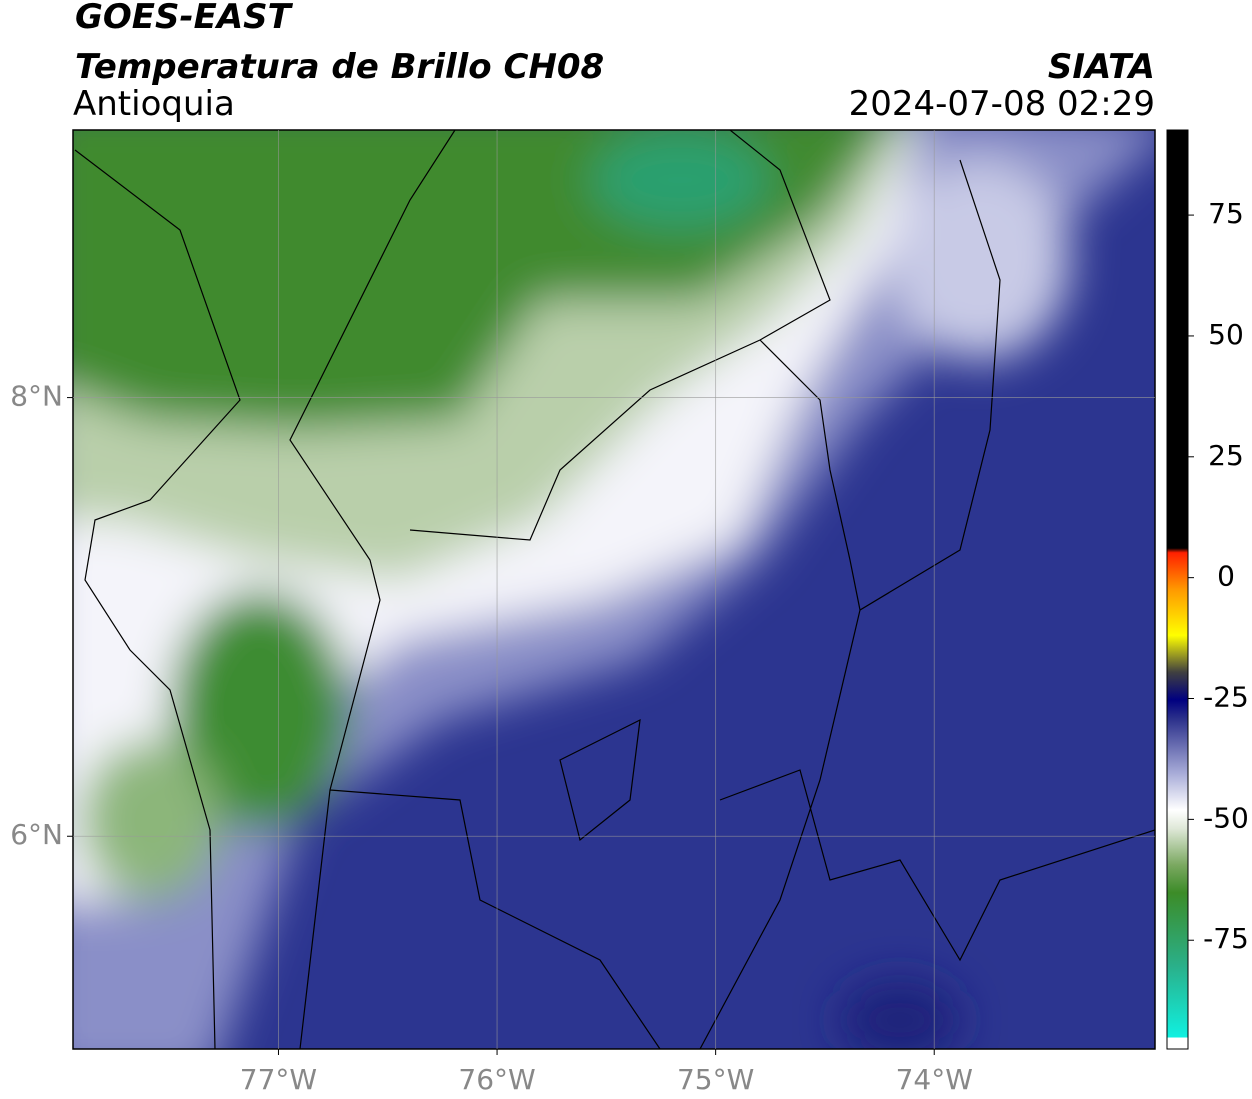 The image size is (1252, 1099). Describe the element at coordinates (1226, 817) in the screenshot. I see `colorbar-tick-label: -50` at that location.